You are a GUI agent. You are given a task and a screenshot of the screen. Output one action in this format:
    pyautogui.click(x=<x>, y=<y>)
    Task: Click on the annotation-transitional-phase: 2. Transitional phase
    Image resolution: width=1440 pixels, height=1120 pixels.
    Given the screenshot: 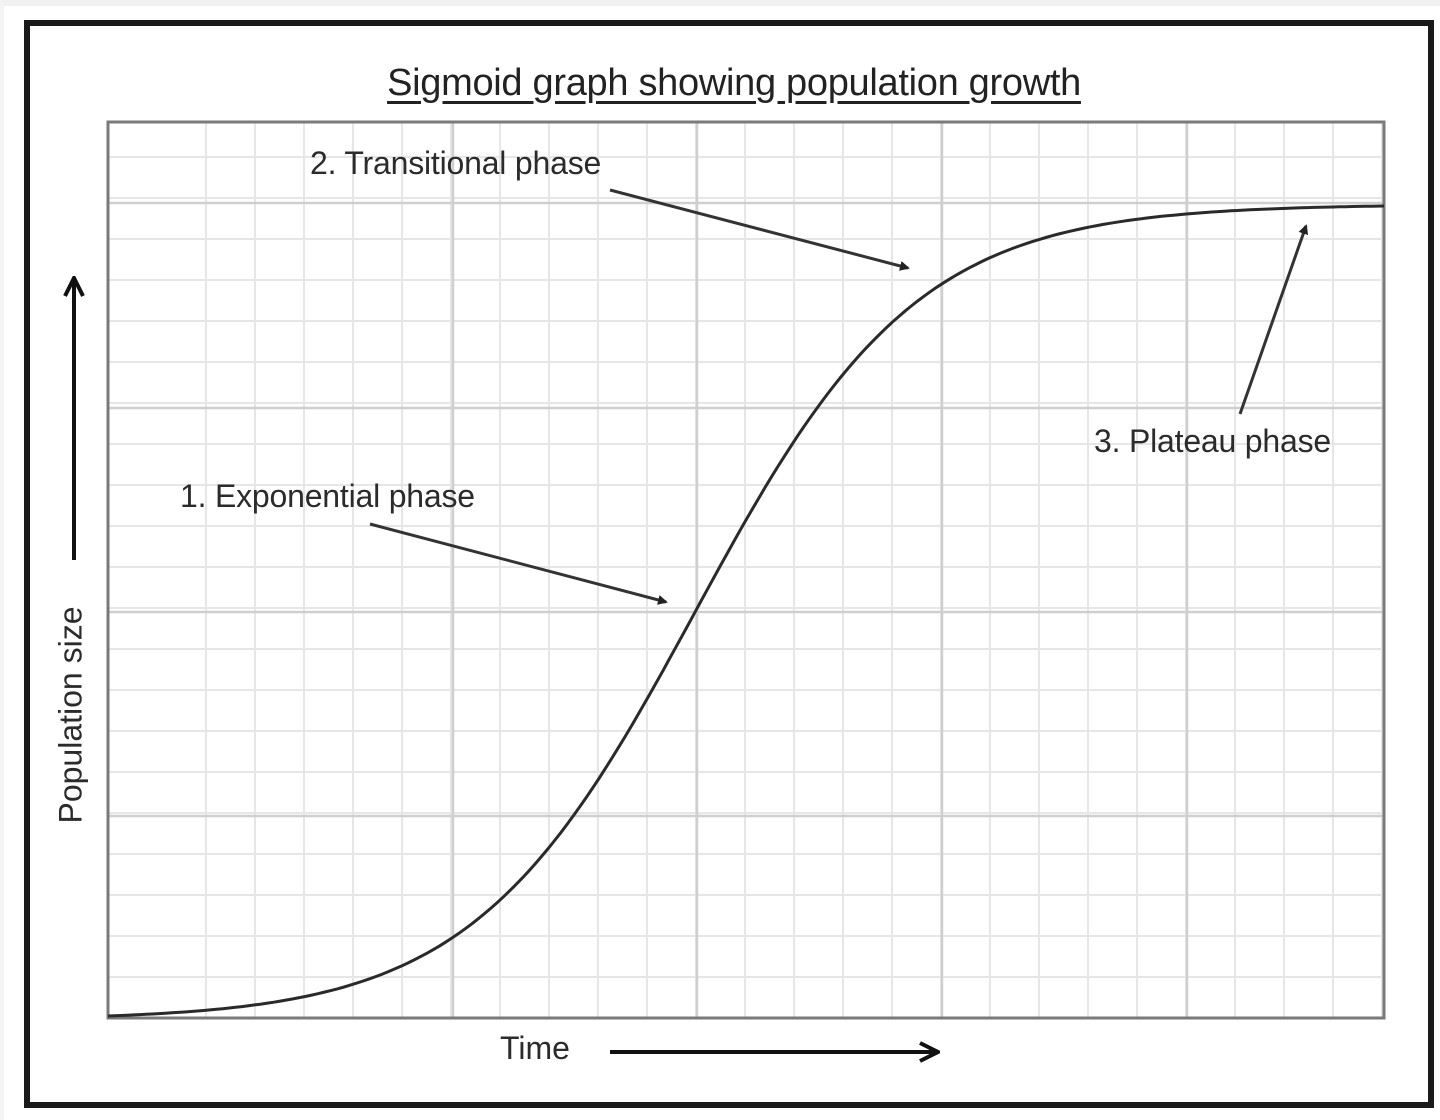 What is the action you would take?
    pyautogui.click(x=456, y=163)
    